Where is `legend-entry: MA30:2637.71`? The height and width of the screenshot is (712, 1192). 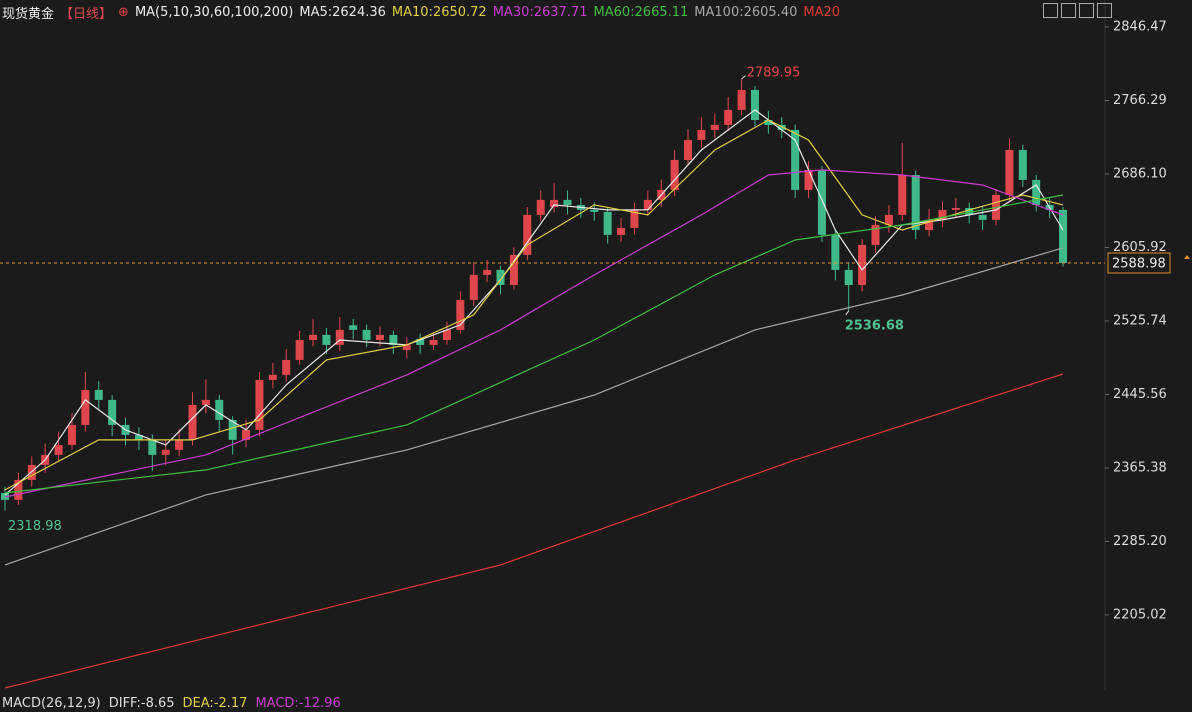 legend-entry: MA30:2637.71 is located at coordinates (540, 12).